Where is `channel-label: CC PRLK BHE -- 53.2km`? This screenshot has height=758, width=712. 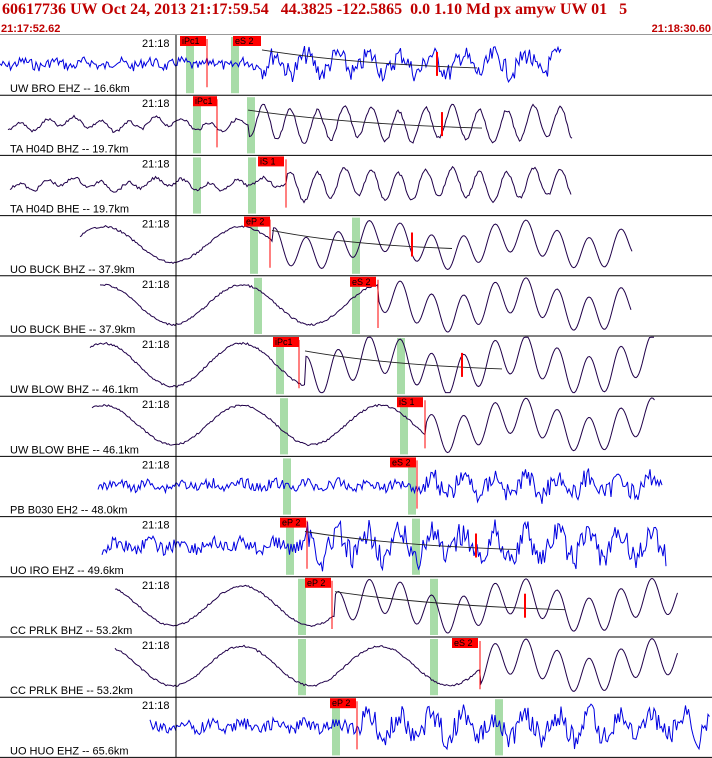 channel-label: CC PRLK BHE -- 53.2km is located at coordinates (71, 691).